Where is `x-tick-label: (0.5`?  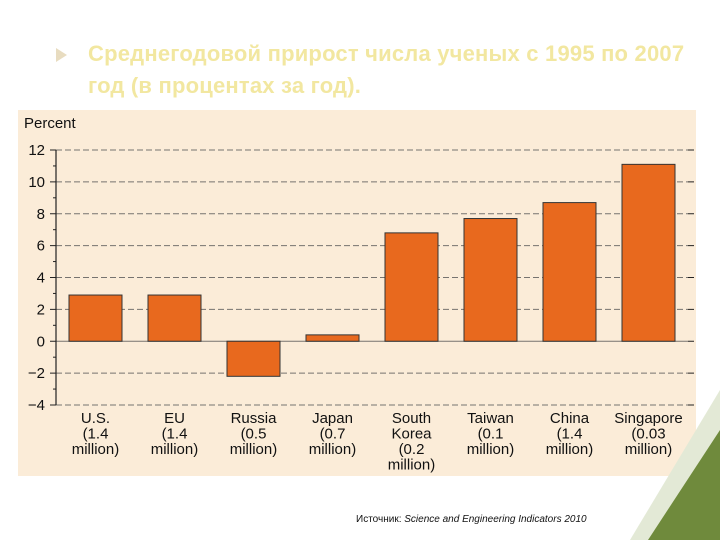 x-tick-label: (0.5 is located at coordinates (254, 434).